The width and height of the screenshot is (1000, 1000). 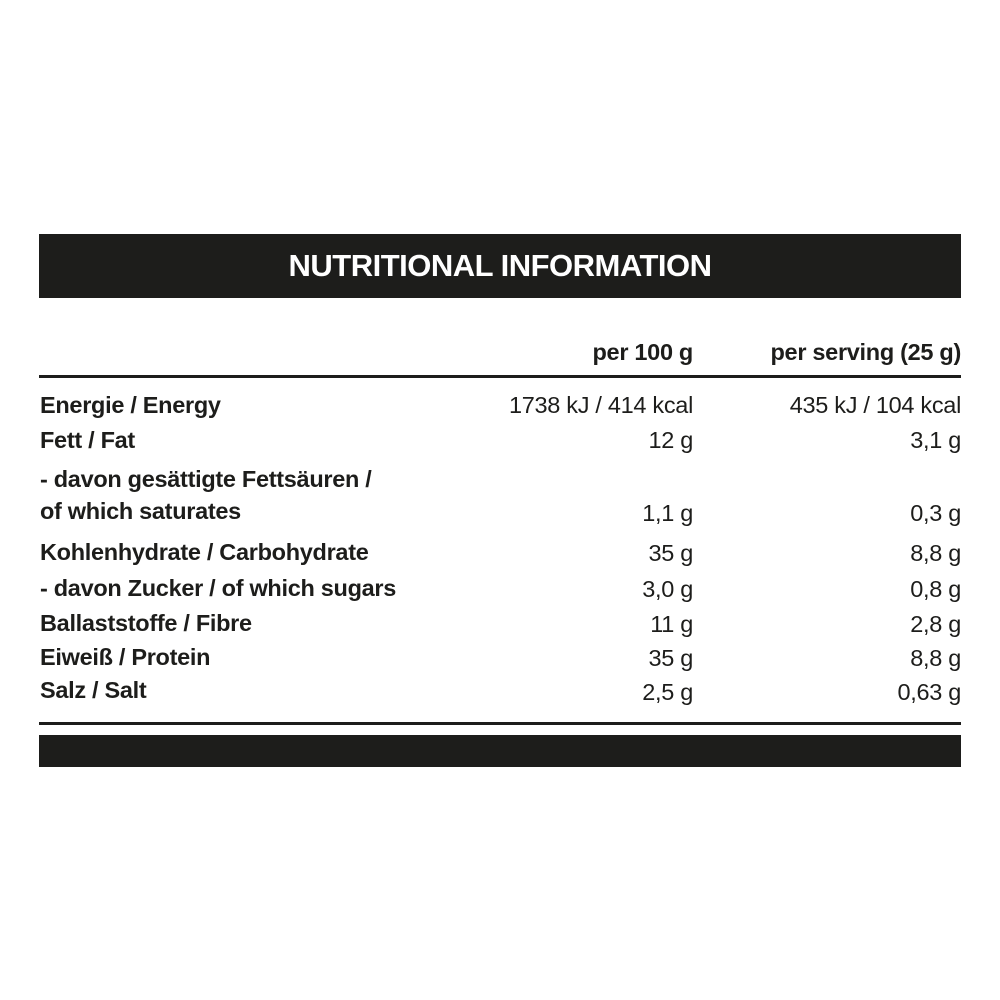 What do you see at coordinates (125, 657) in the screenshot?
I see `row-label: Eiweiß / Protein` at bounding box center [125, 657].